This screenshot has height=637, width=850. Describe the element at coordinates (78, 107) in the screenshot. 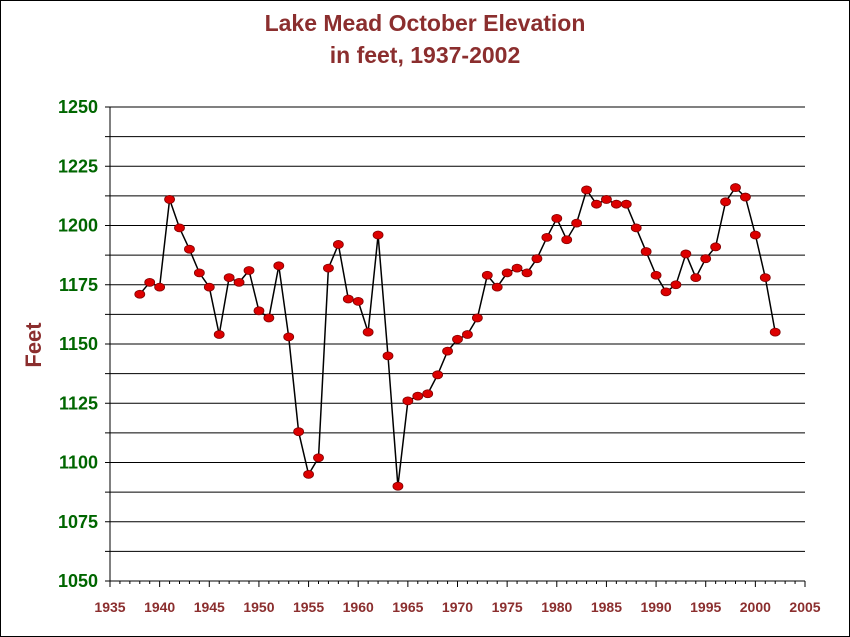

I see `y-tick-label: 1250` at that location.